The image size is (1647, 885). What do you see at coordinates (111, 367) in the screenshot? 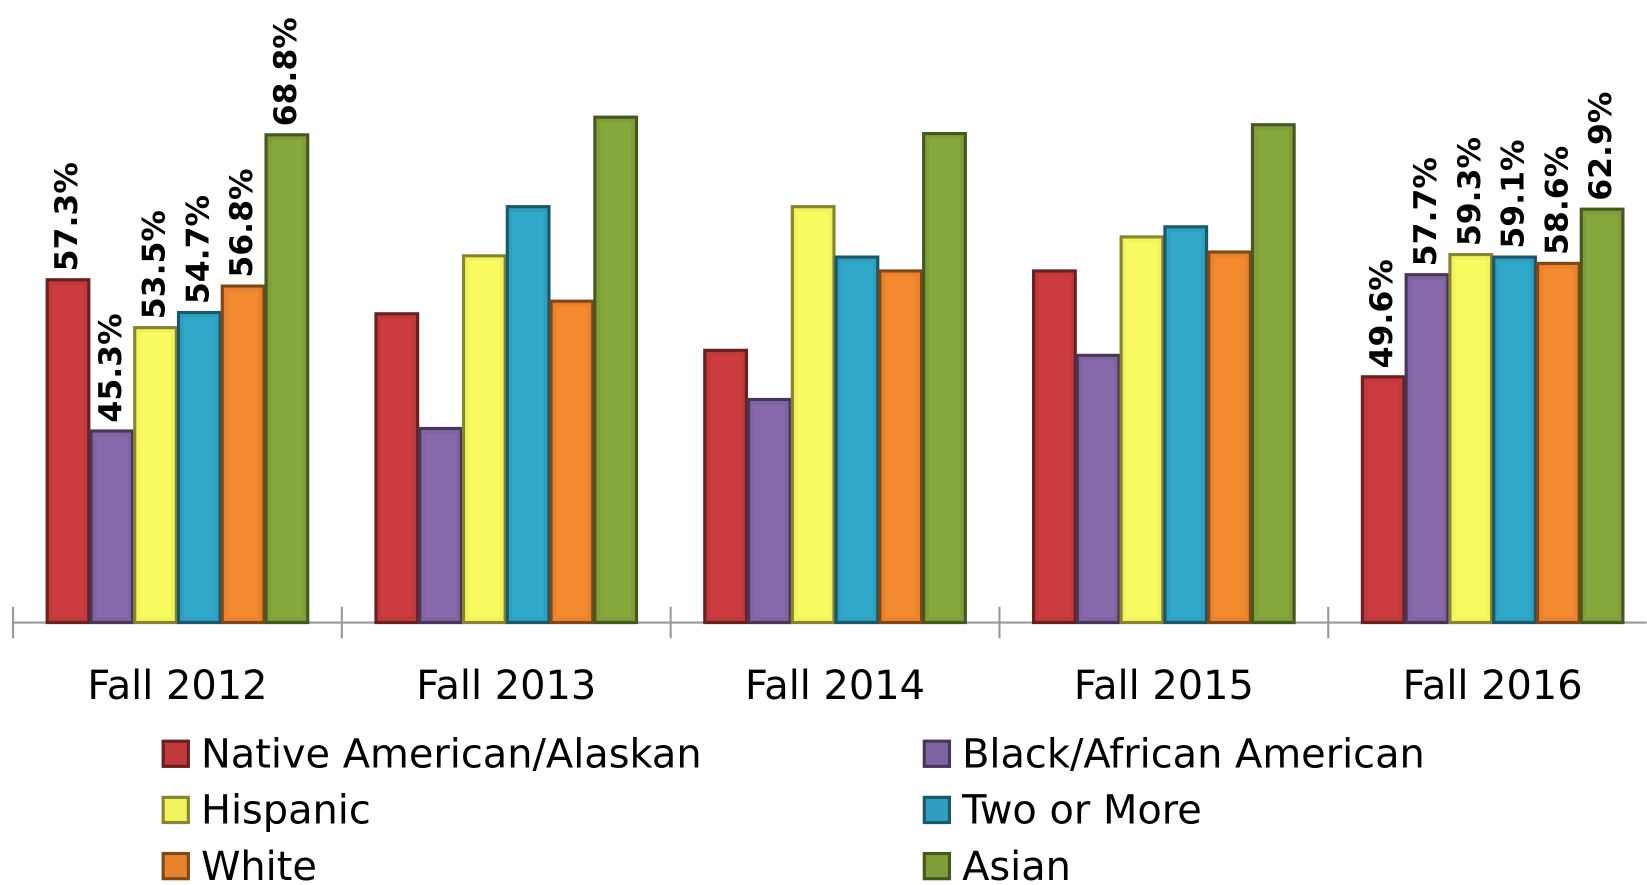
I see `data-label: 45.3%` at bounding box center [111, 367].